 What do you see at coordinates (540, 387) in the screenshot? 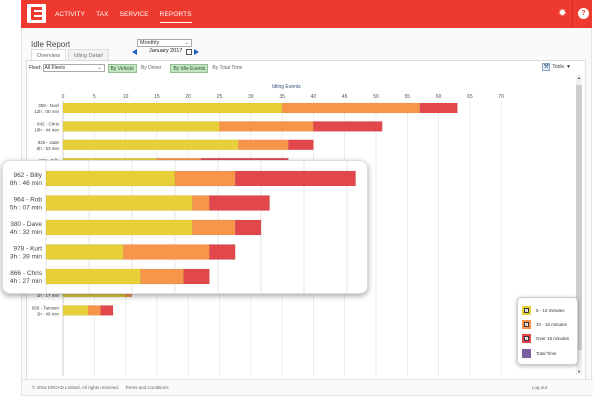
I see `logout-link: Log out` at bounding box center [540, 387].